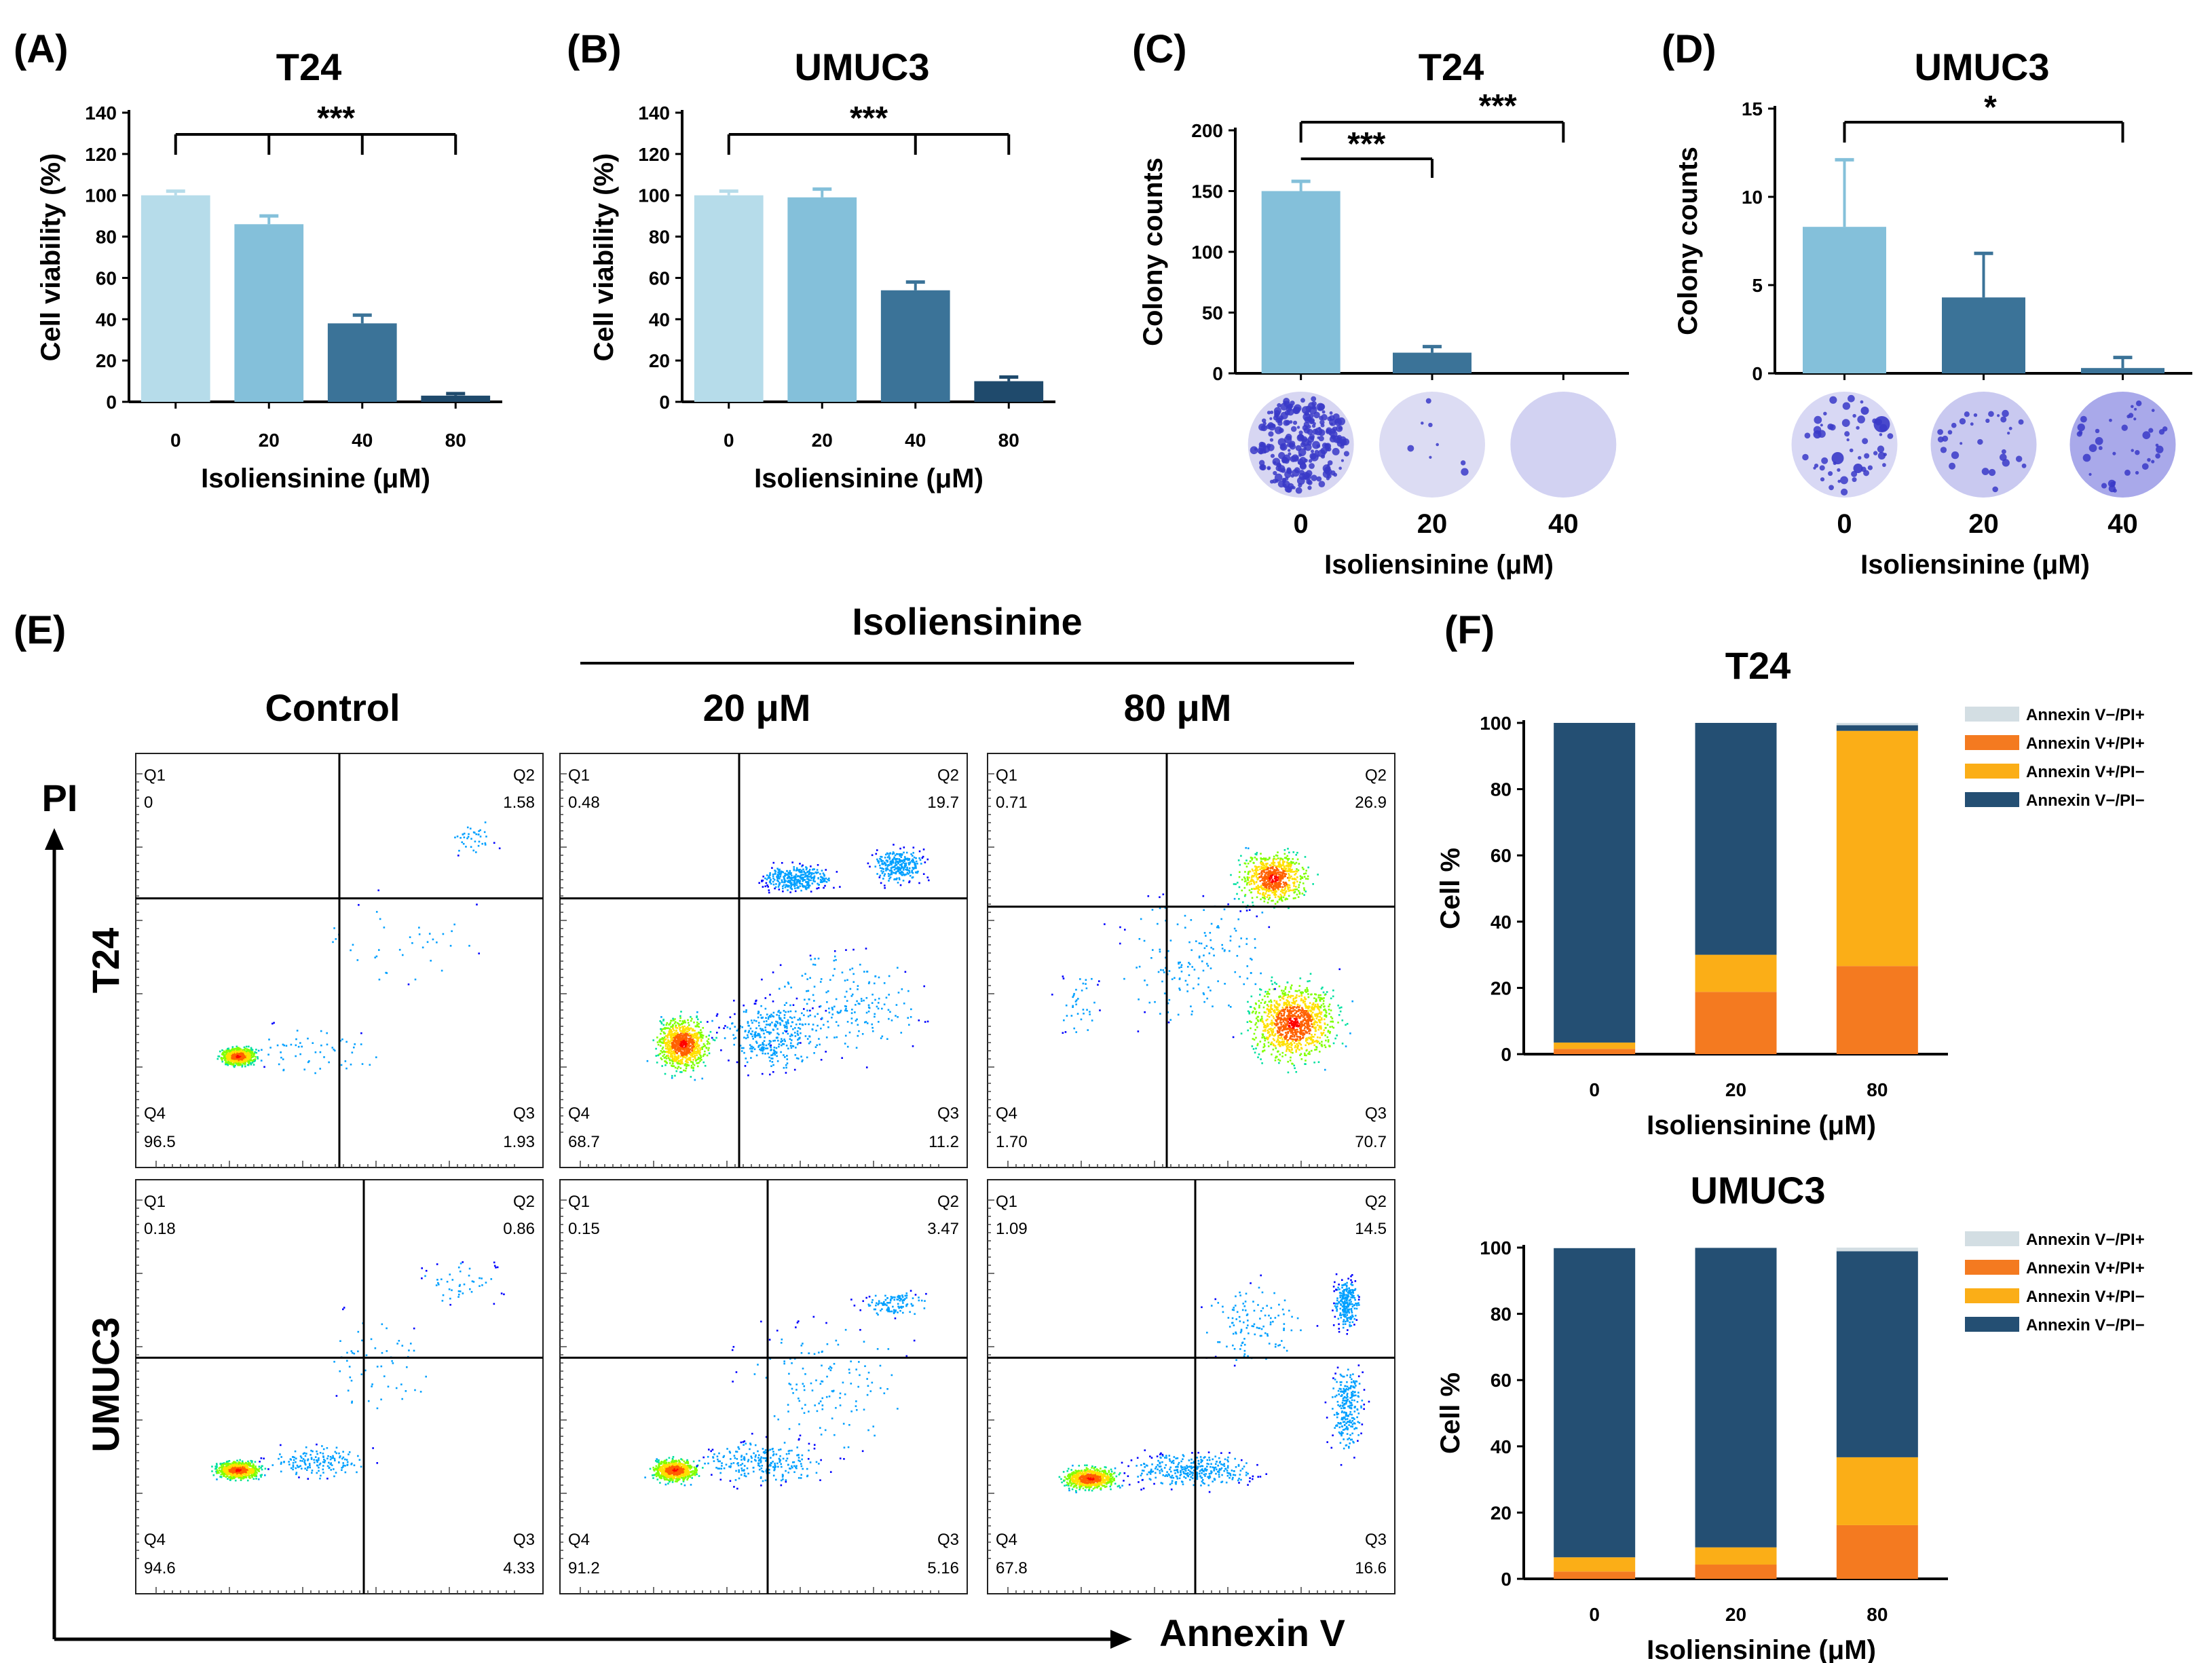 This screenshot has width=2212, height=1663. Describe the element at coordinates (1009, 392) in the screenshot. I see `bar` at that location.